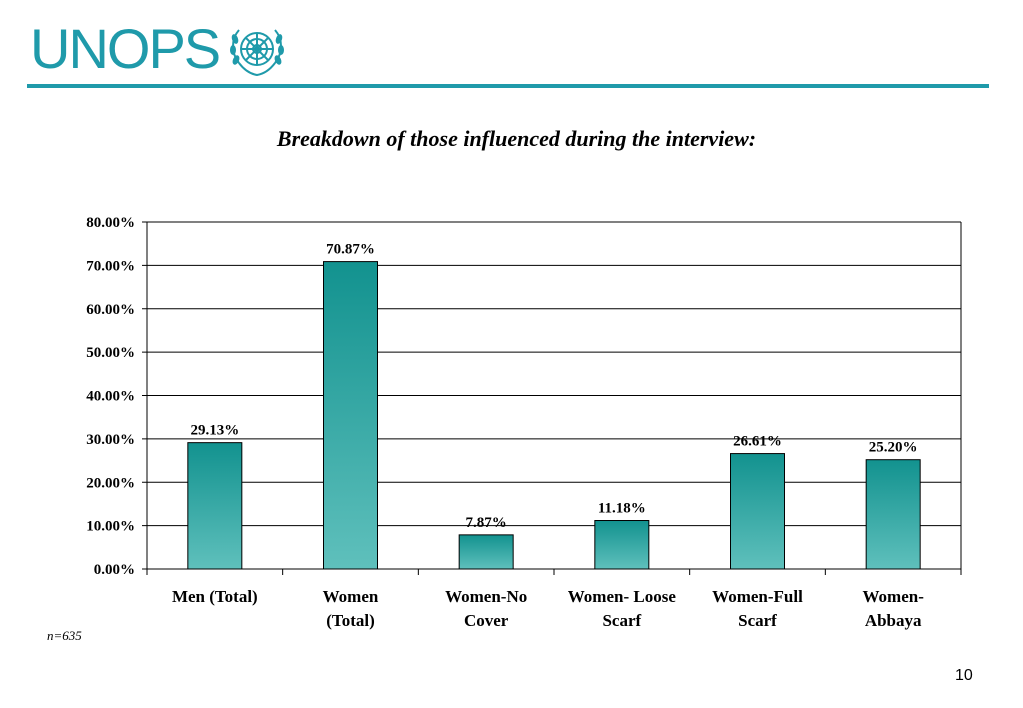 The height and width of the screenshot is (708, 1023). What do you see at coordinates (214, 431) in the screenshot?
I see `data-label: 29.13%` at bounding box center [214, 431].